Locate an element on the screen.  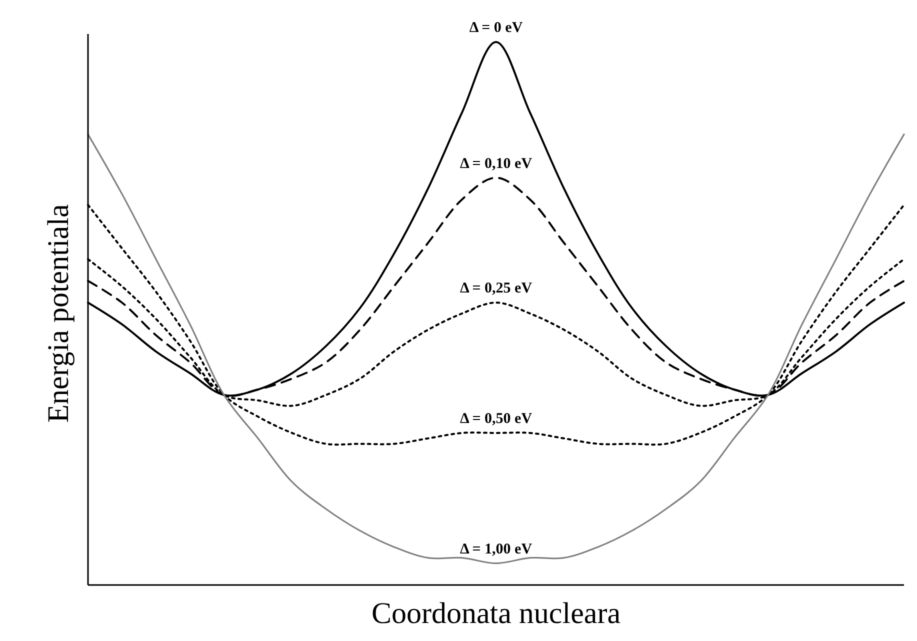
series-label: Δ = 0 eV is located at coordinates (496, 28).